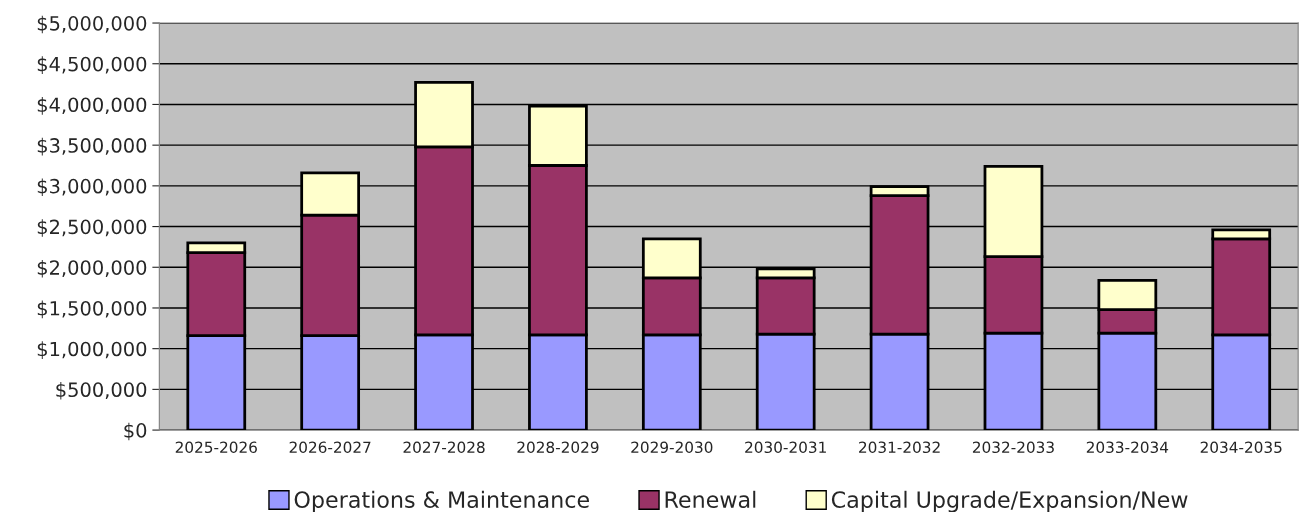 The height and width of the screenshot is (512, 1306). Describe the element at coordinates (92, 187) in the screenshot. I see `y-tick-label: $3,000,000` at that location.